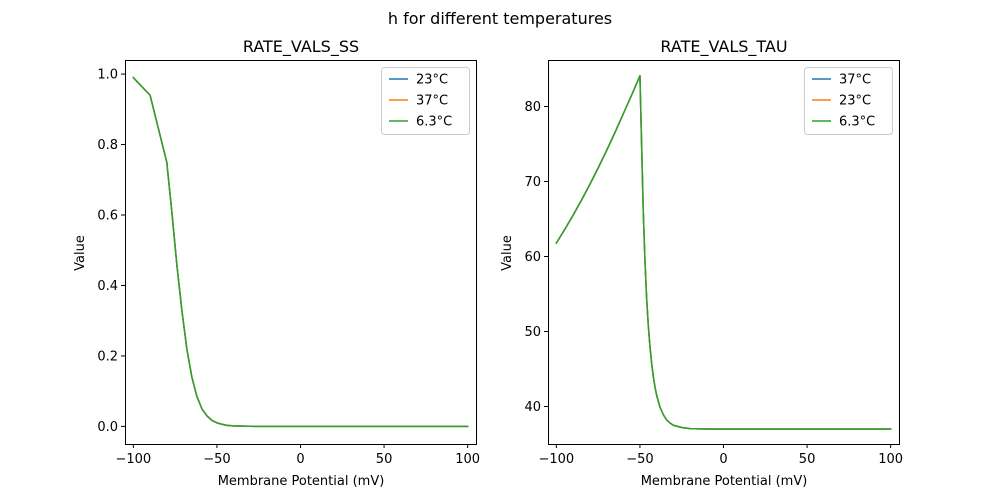  What do you see at coordinates (723, 47) in the screenshot?
I see `plot-title: RATE_VALS_TAU` at bounding box center [723, 47].